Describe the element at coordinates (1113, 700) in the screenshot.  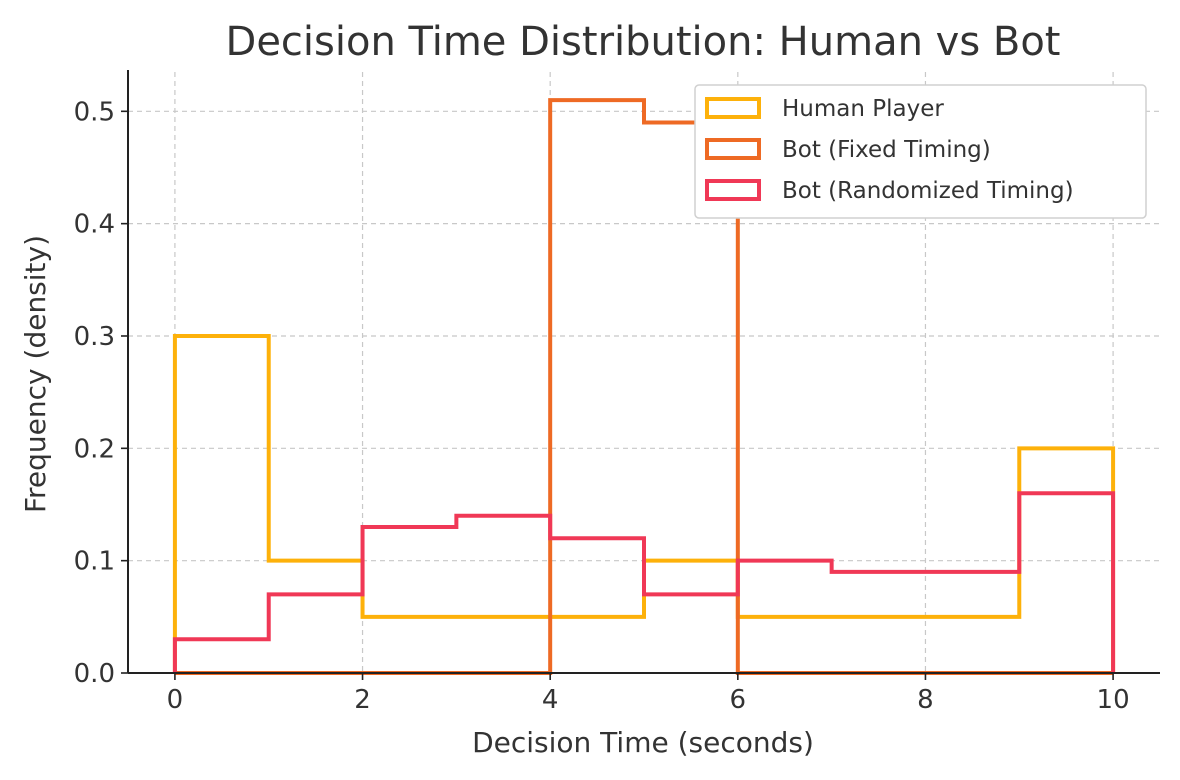
I see `x-tick-label: 10` at that location.